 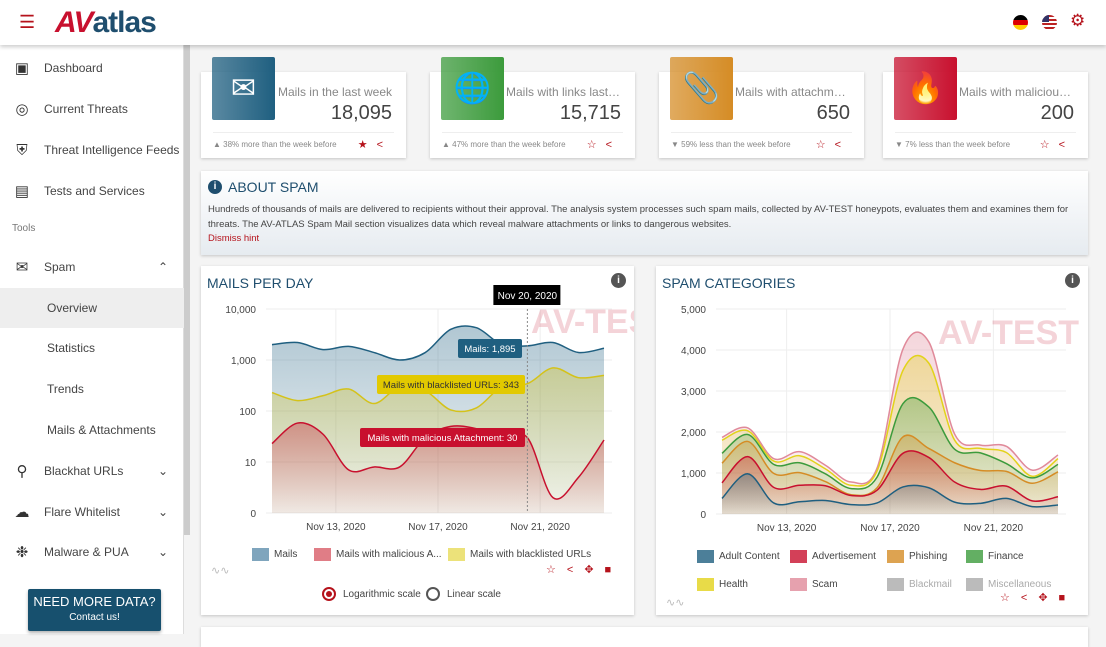 I want to click on legend-health: Health, so click(x=722, y=584).